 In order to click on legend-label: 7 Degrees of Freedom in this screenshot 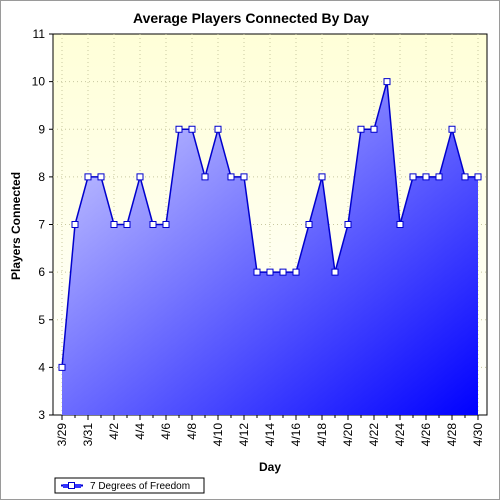, I will do `click(140, 486)`.